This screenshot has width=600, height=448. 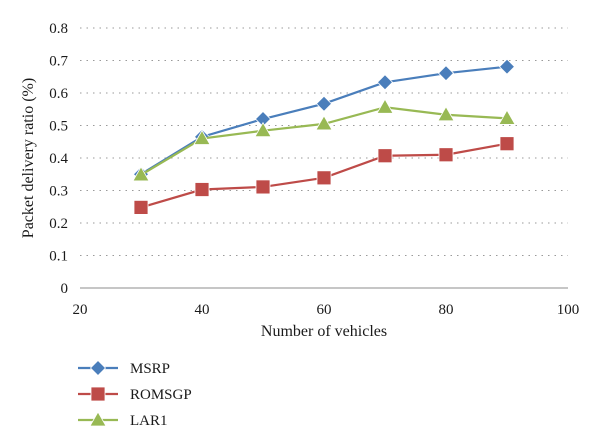 I want to click on legend-item-romsgp: ROMSGP, so click(x=135, y=394).